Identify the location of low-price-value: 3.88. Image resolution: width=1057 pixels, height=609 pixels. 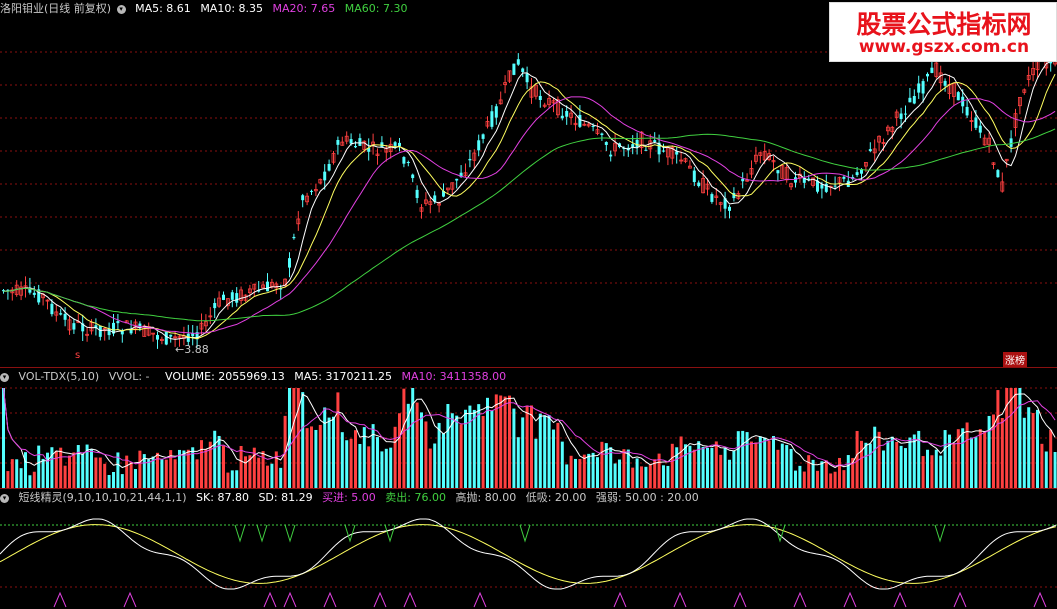
(196, 349).